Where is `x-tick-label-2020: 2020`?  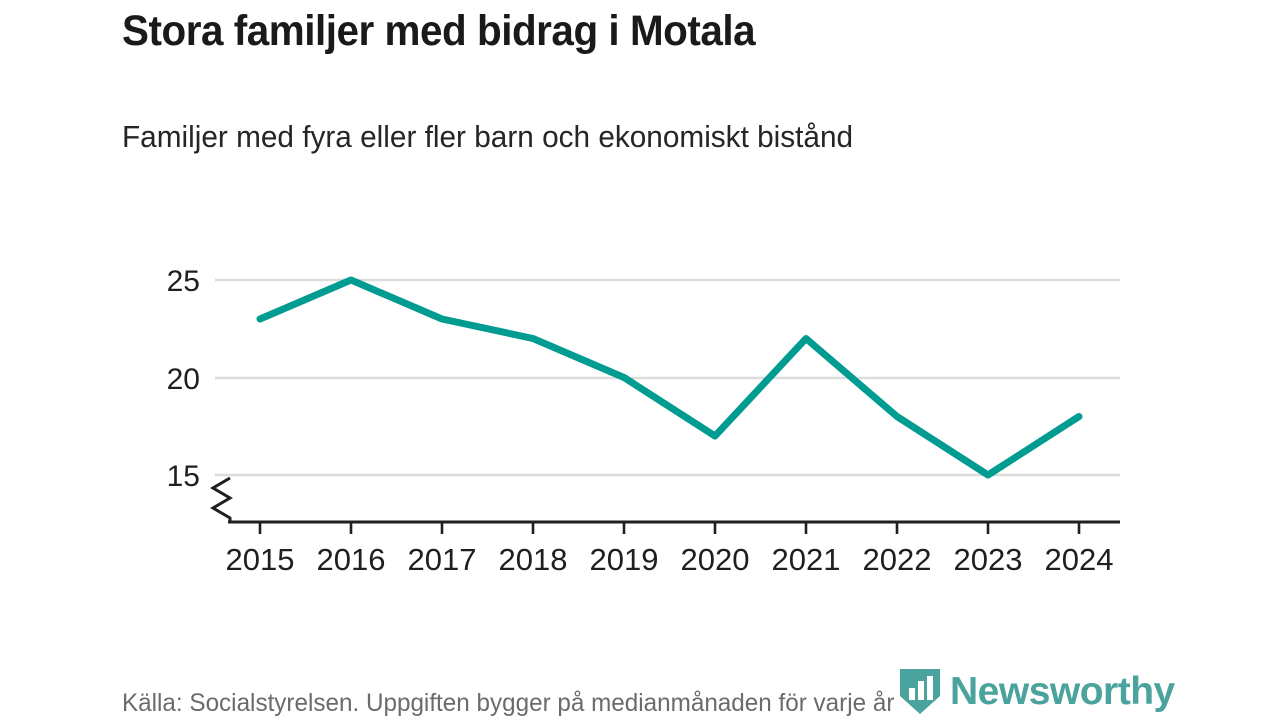 x-tick-label-2020: 2020 is located at coordinates (715, 559).